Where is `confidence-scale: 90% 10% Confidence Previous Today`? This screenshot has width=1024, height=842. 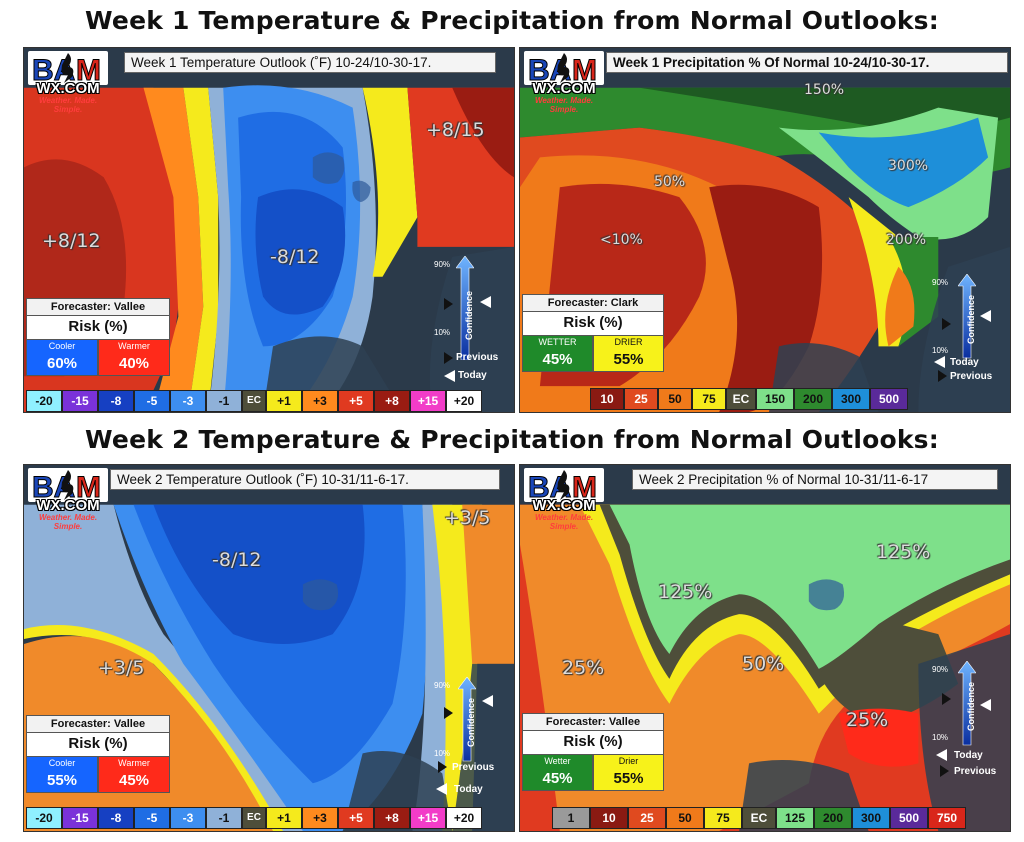 confidence-scale: 90% 10% Confidence Previous Today is located at coordinates (474, 747).